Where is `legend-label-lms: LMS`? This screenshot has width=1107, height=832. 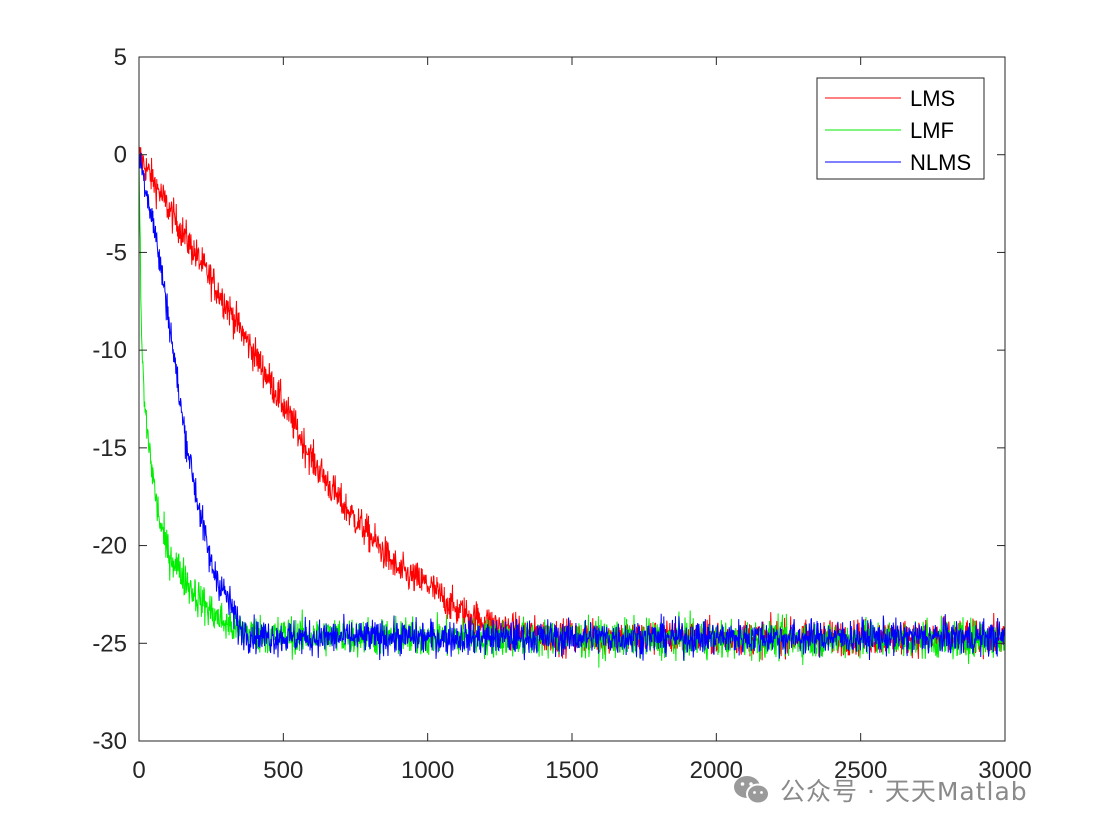
legend-label-lms: LMS is located at coordinates (932, 98).